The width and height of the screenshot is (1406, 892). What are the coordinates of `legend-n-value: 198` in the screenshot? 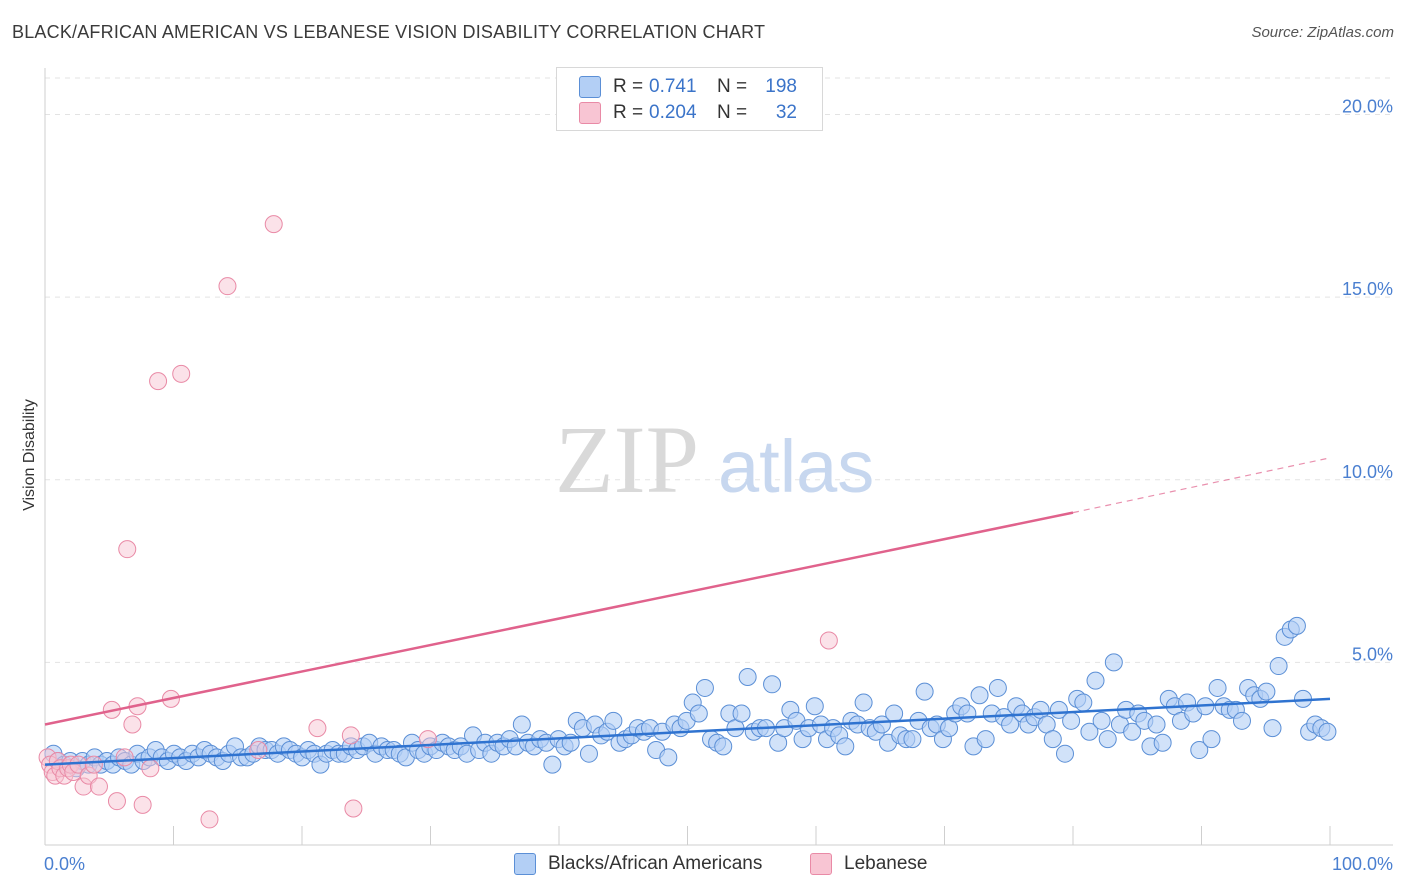 It's located at (781, 86).